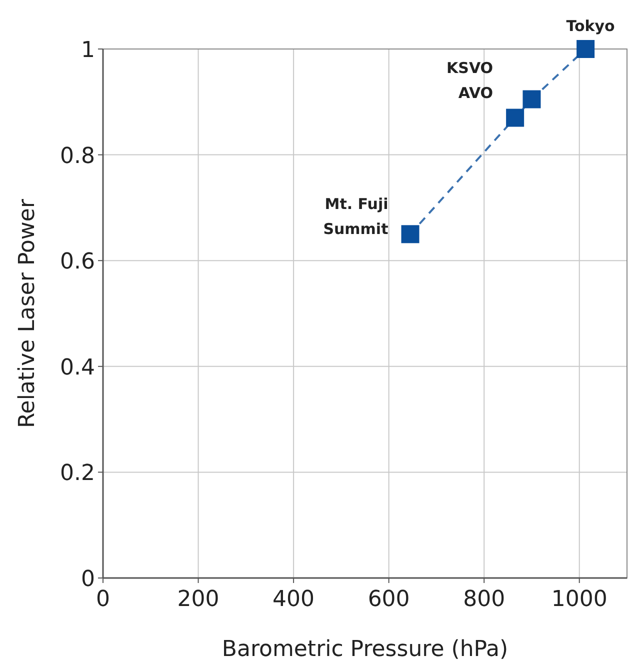  What do you see at coordinates (77, 473) in the screenshot?
I see `y-tick-label: 0.2` at bounding box center [77, 473].